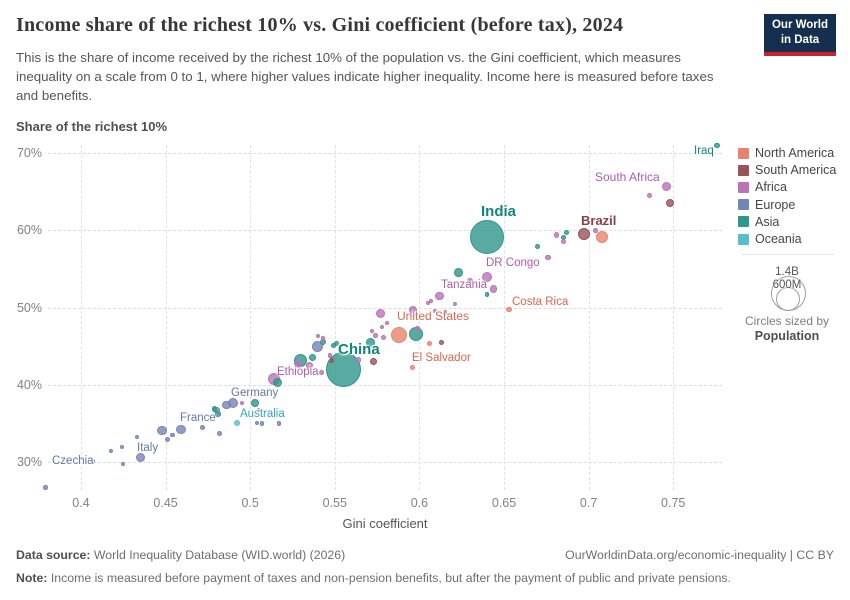 The width and height of the screenshot is (850, 600). What do you see at coordinates (487, 277) in the screenshot?
I see `data-point-dr-congo` at bounding box center [487, 277].